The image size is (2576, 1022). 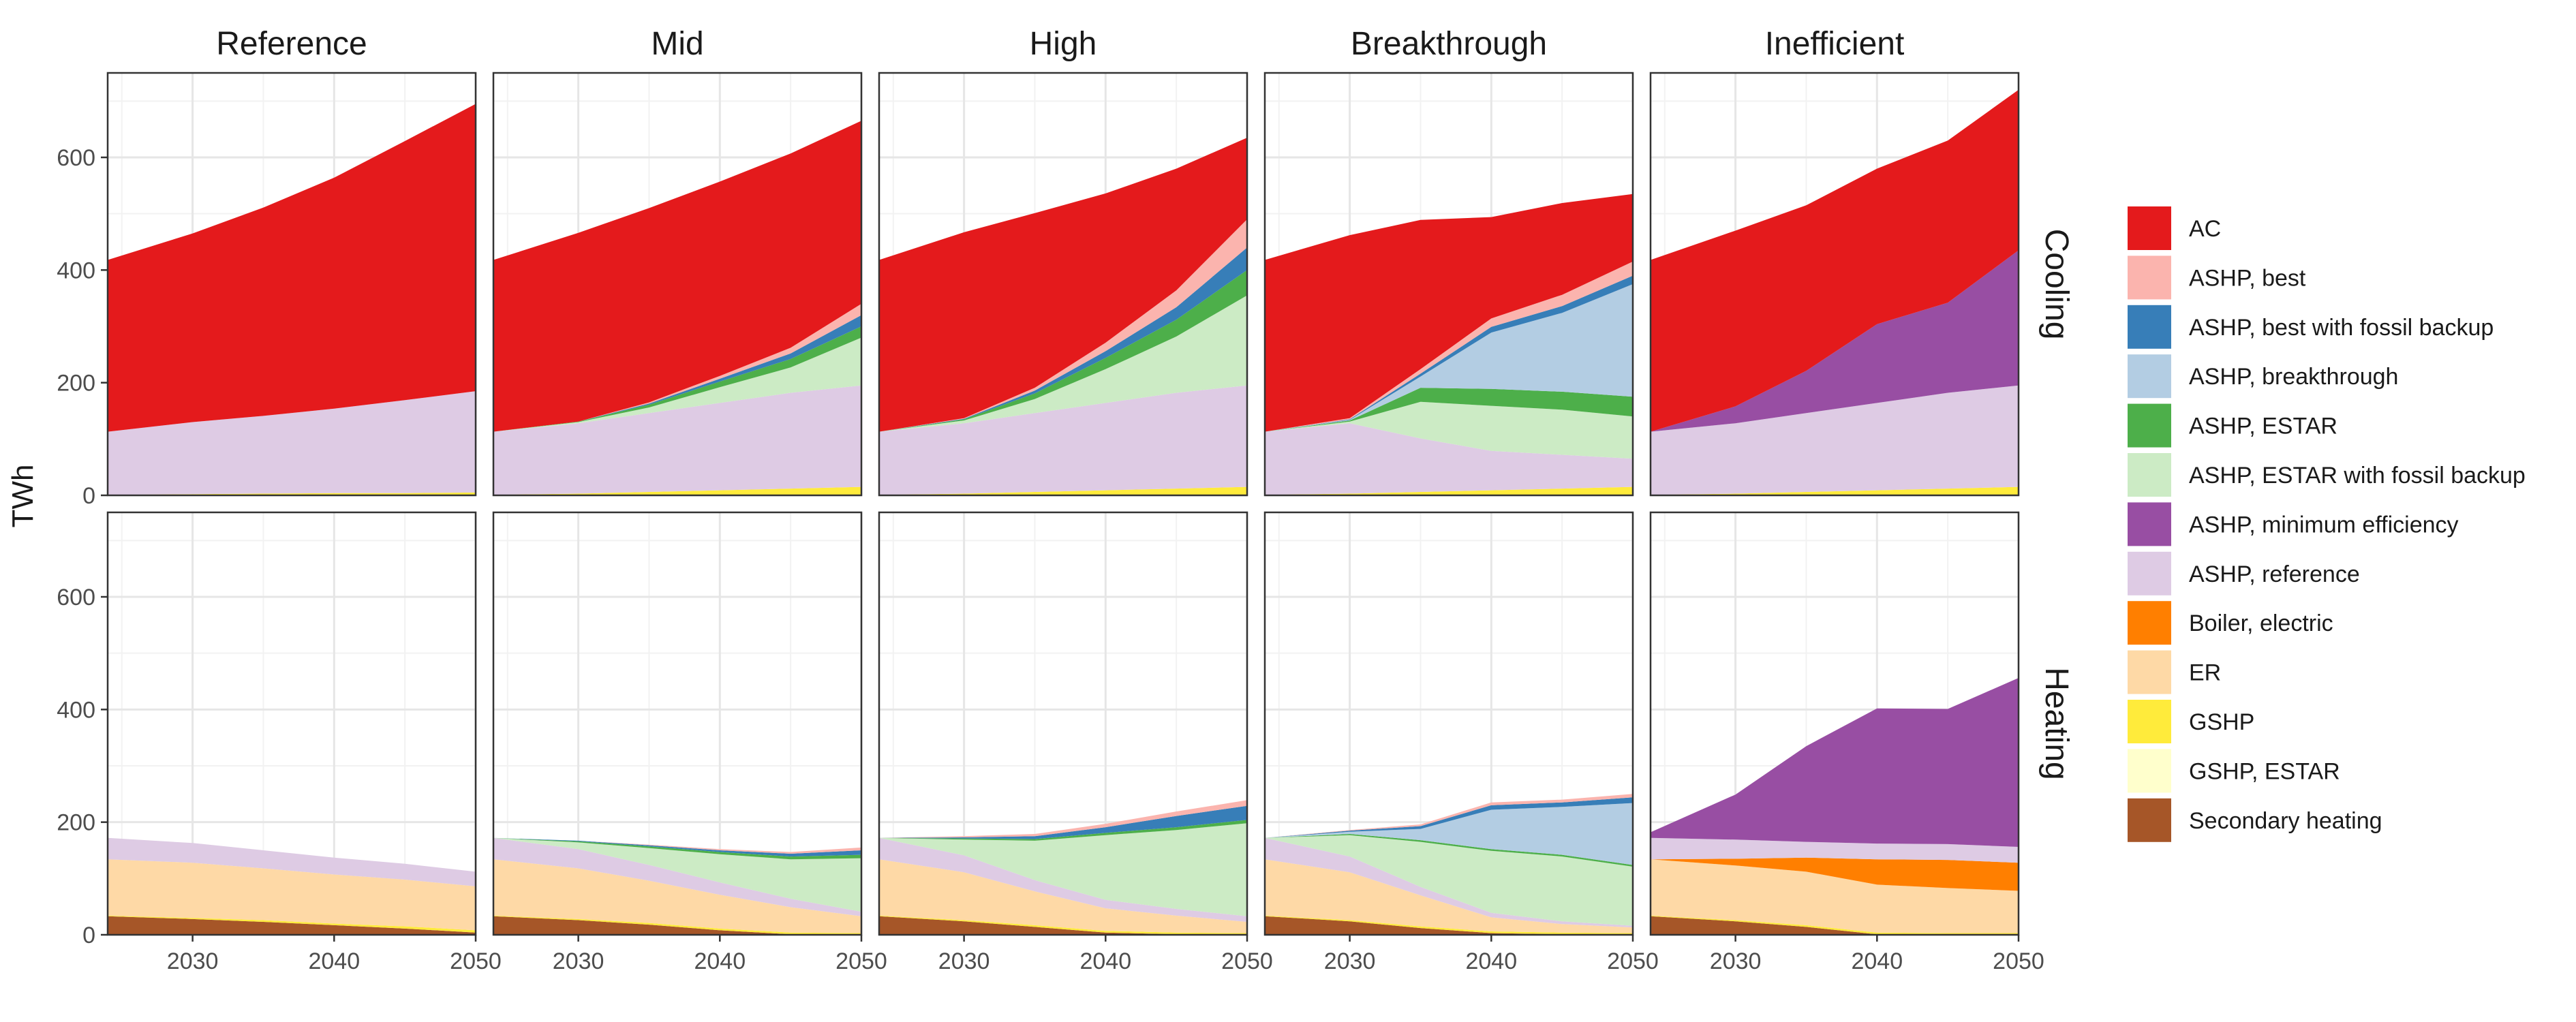 What do you see at coordinates (2264, 771) in the screenshot?
I see `legend-label: GSHP, ESTAR` at bounding box center [2264, 771].